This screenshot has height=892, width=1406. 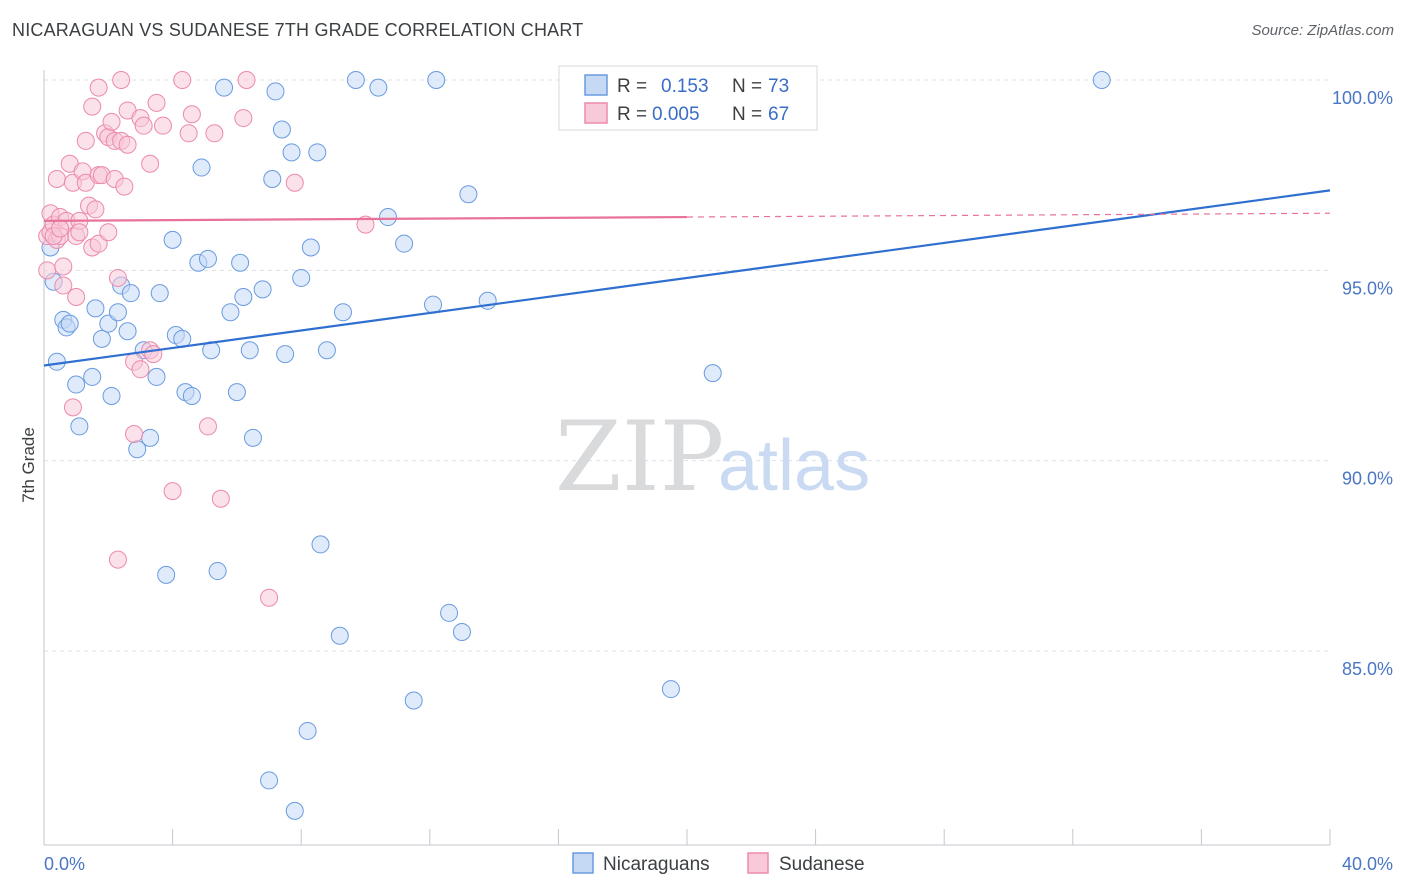 I want to click on legend-n-label-2: N =, so click(x=747, y=114).